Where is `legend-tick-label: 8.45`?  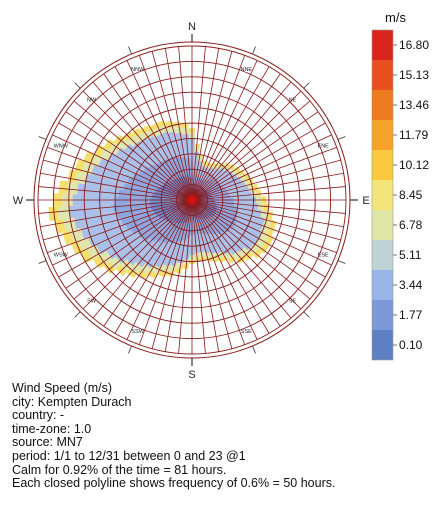 legend-tick-label: 8.45 is located at coordinates (411, 195).